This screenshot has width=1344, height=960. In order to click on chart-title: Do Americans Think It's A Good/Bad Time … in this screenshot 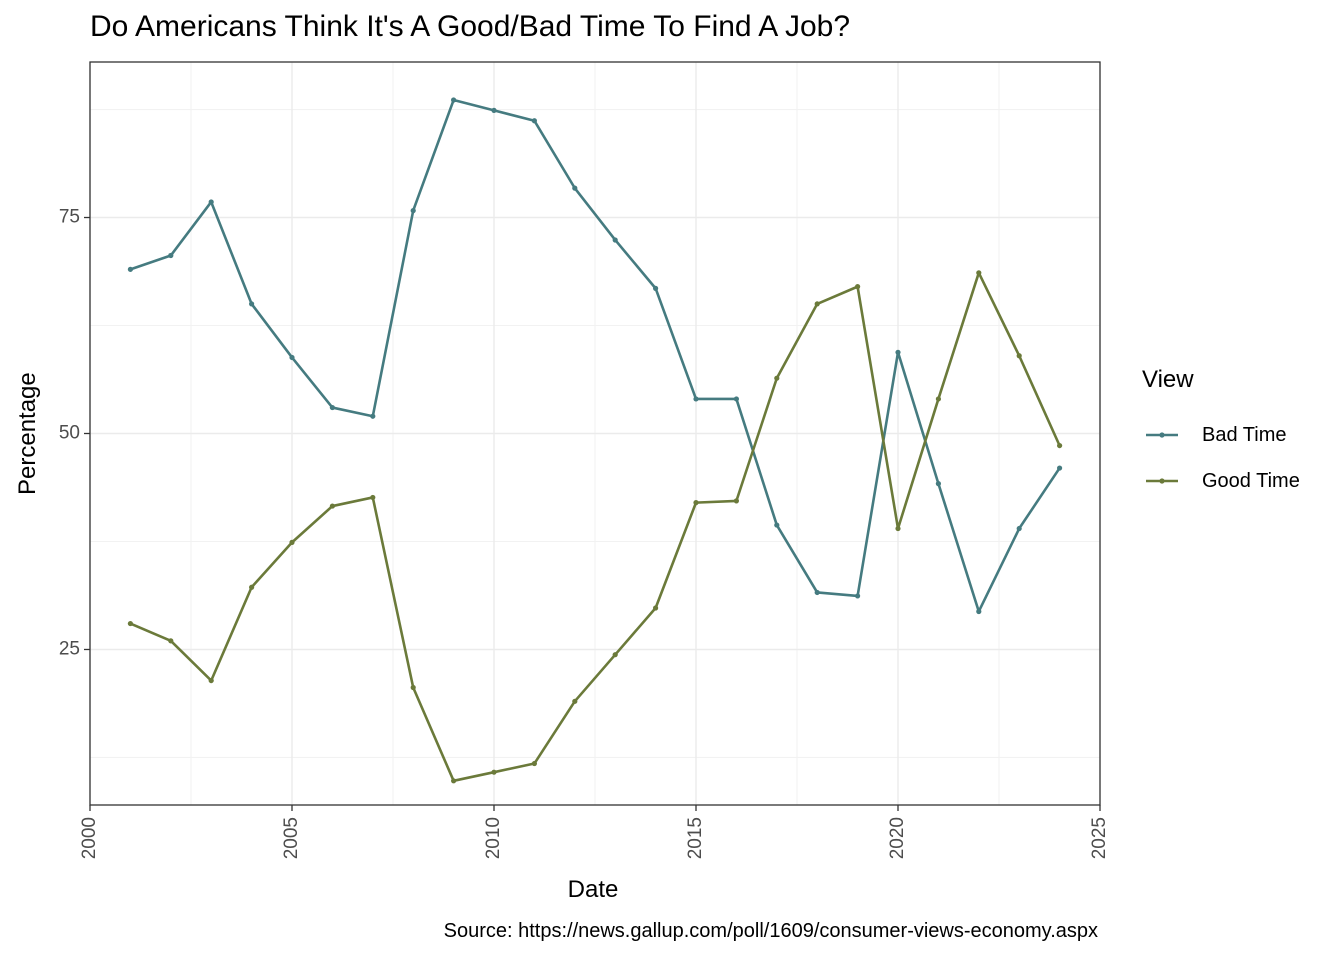, I will do `click(470, 26)`.